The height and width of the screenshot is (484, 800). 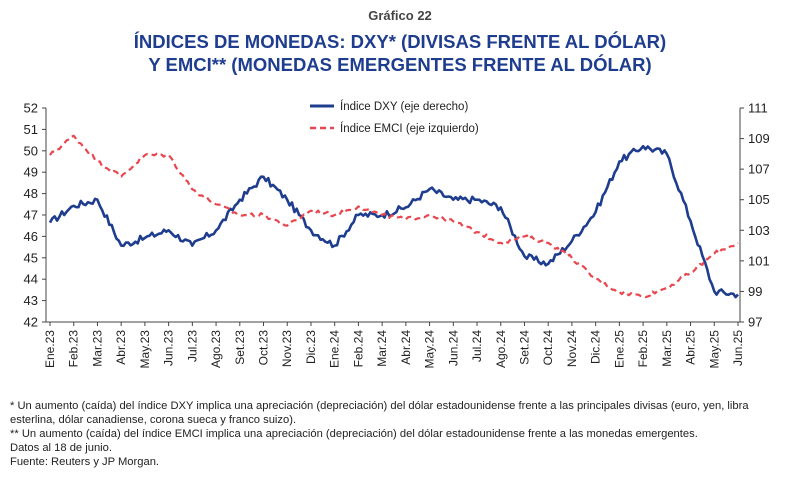 I want to click on x-tick-label: Mar.23, so click(x=97, y=348).